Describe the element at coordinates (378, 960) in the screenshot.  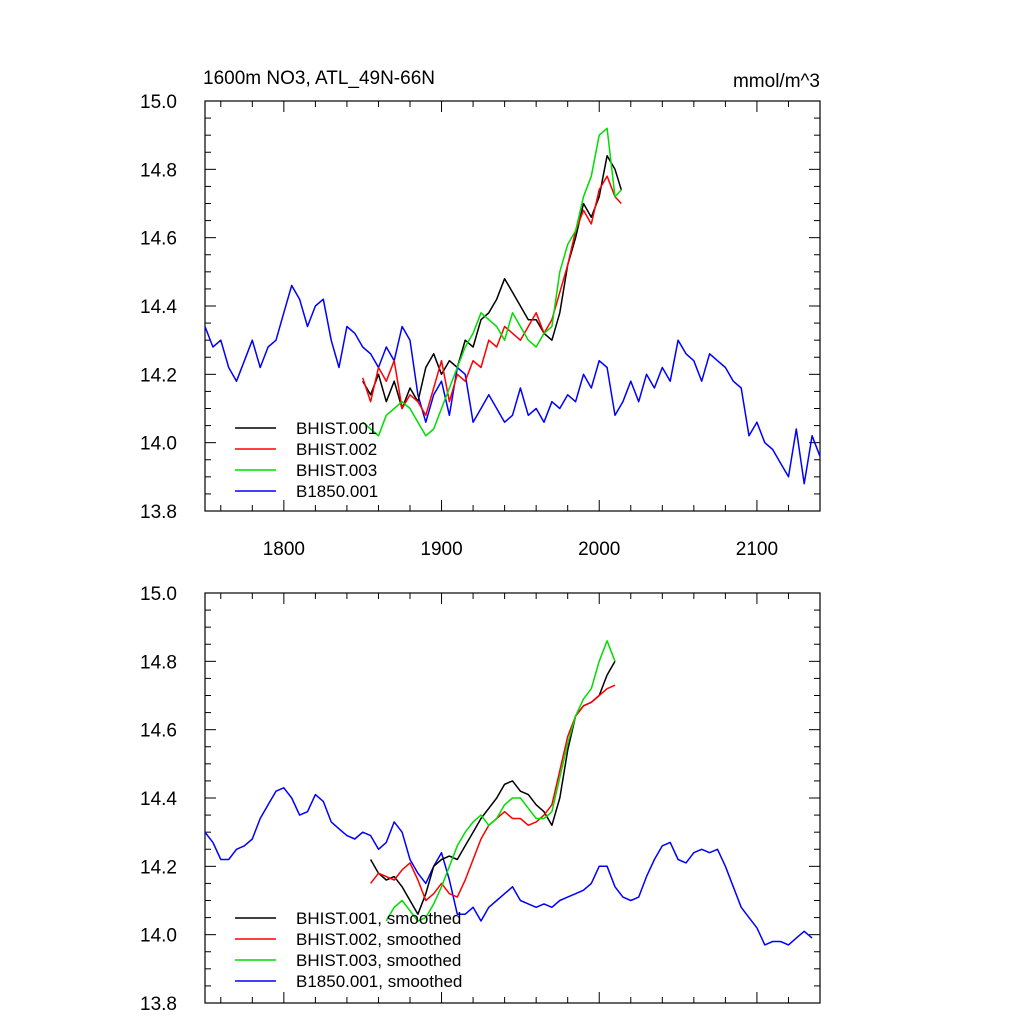
I see `legend-label: BHIST.003, smoothed` at that location.